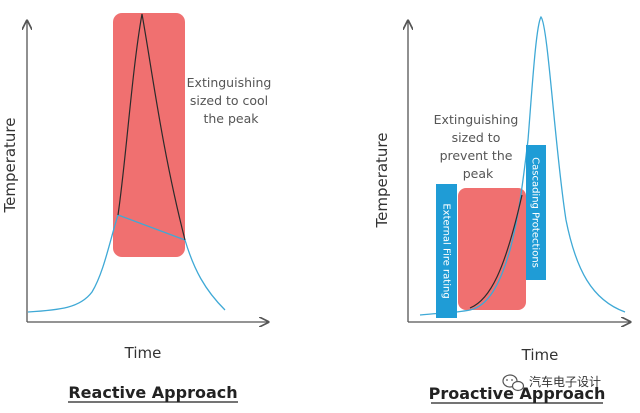  What do you see at coordinates (476, 119) in the screenshot?
I see `proactive-annotation-line: Extinguishing` at bounding box center [476, 119].